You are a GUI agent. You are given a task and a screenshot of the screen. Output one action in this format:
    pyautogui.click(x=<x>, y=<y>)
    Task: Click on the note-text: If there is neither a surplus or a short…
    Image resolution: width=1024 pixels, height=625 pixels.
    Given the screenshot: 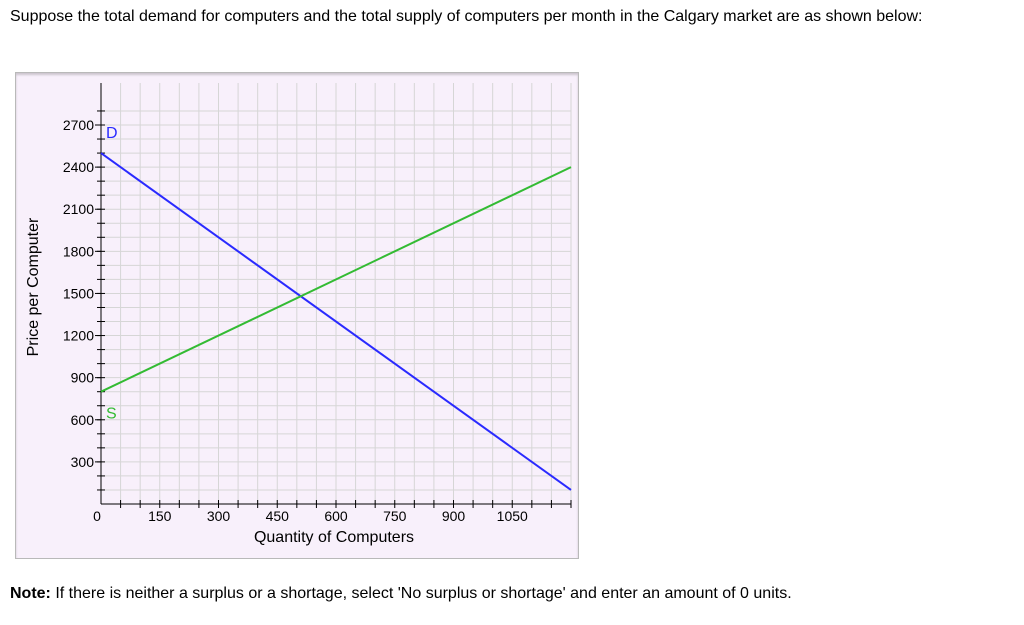 What is the action you would take?
    pyautogui.click(x=421, y=593)
    